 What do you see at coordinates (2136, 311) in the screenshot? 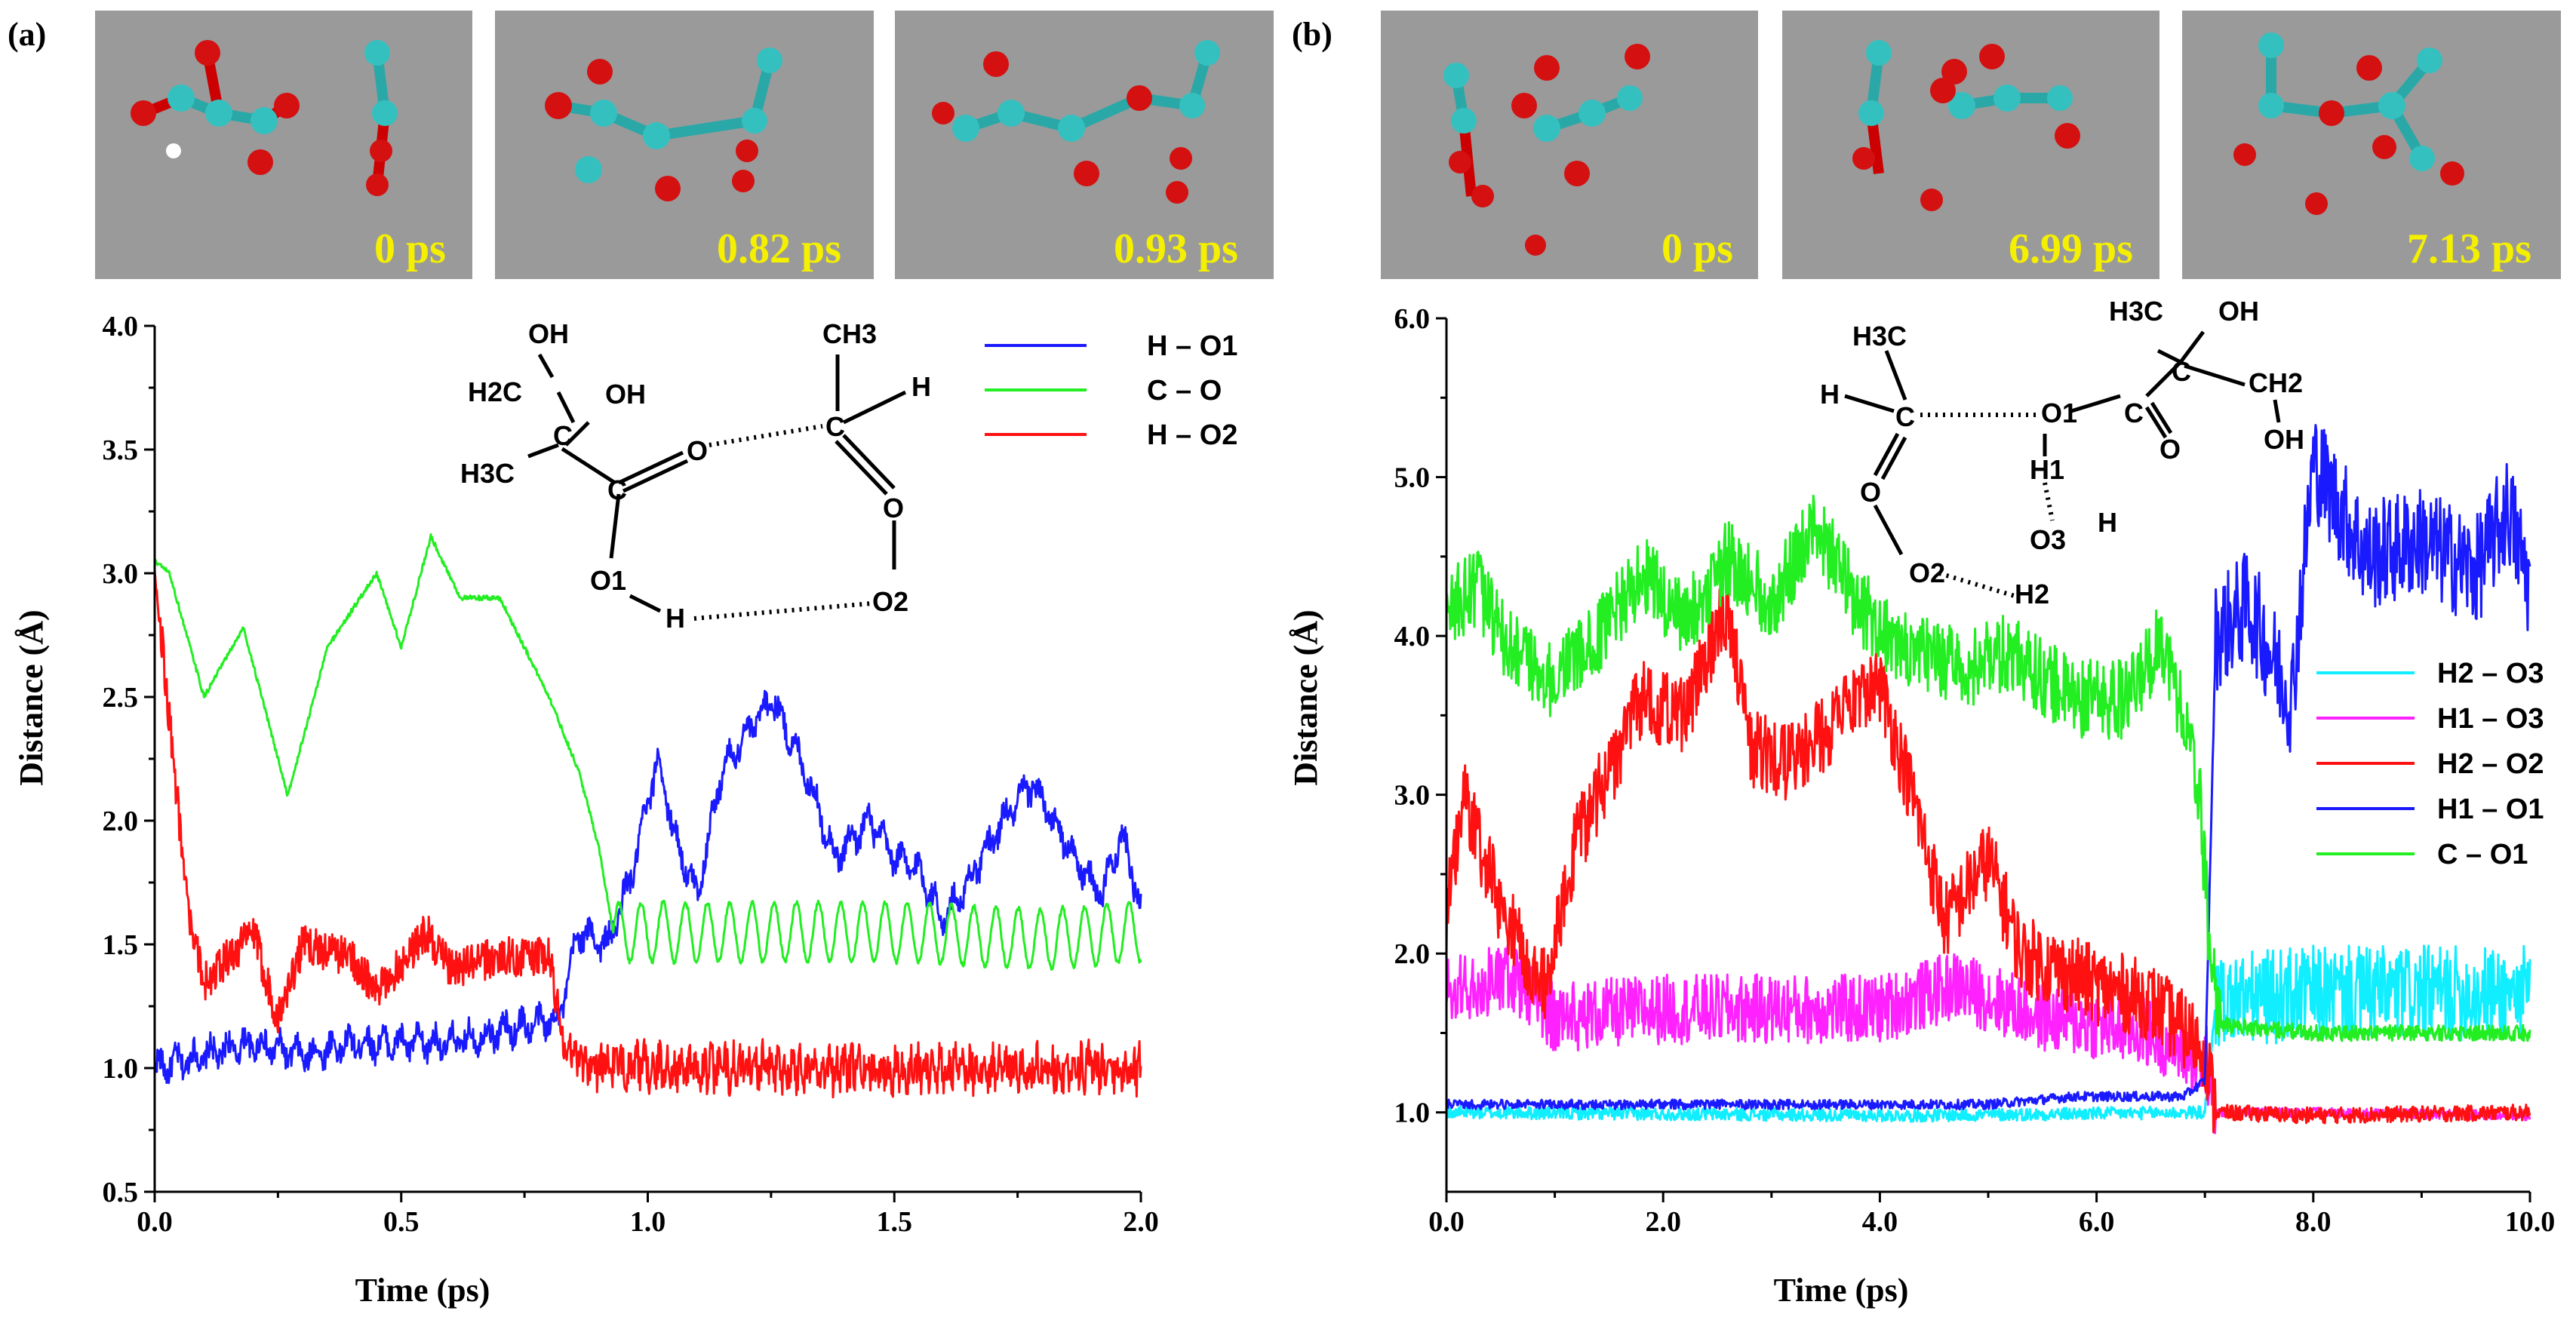
I see `chem-b-h3c-right: H3C` at bounding box center [2136, 311].